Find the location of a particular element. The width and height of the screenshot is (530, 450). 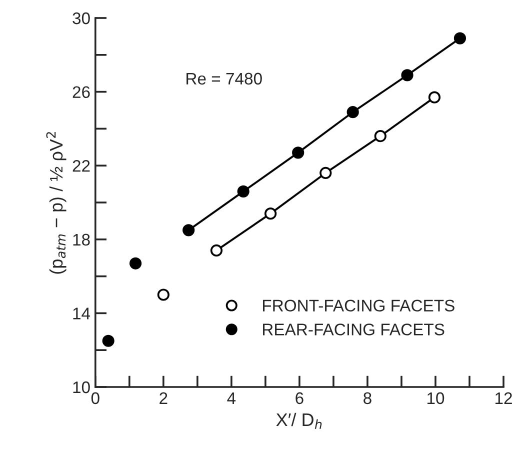

y-tick-label: 26 is located at coordinates (81, 92).